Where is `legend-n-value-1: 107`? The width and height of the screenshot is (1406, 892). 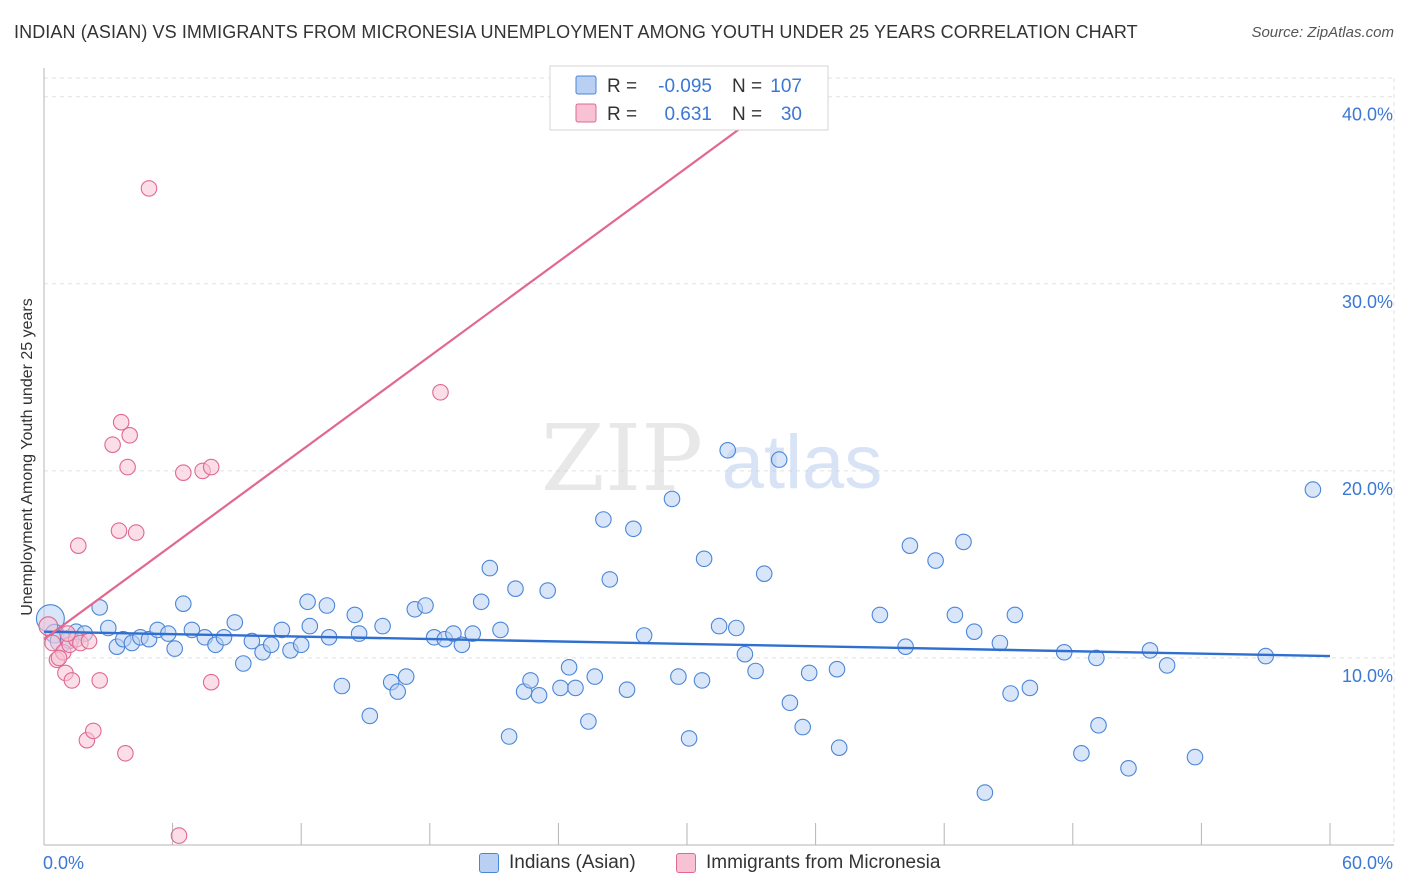
legend-n-value-1: 107 is located at coordinates (786, 86).